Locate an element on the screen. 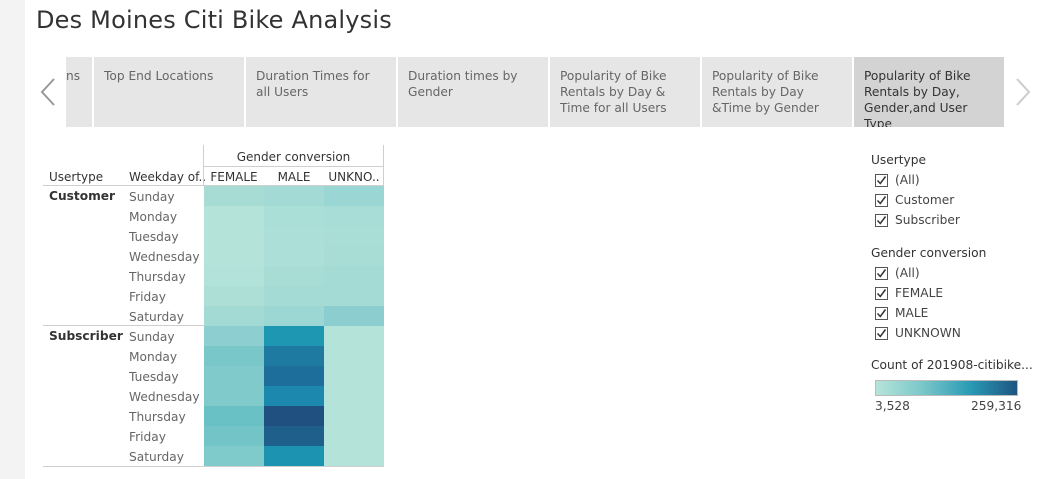 The width and height of the screenshot is (1042, 479). heatmap-cell-customer-sunday-female is located at coordinates (234, 196).